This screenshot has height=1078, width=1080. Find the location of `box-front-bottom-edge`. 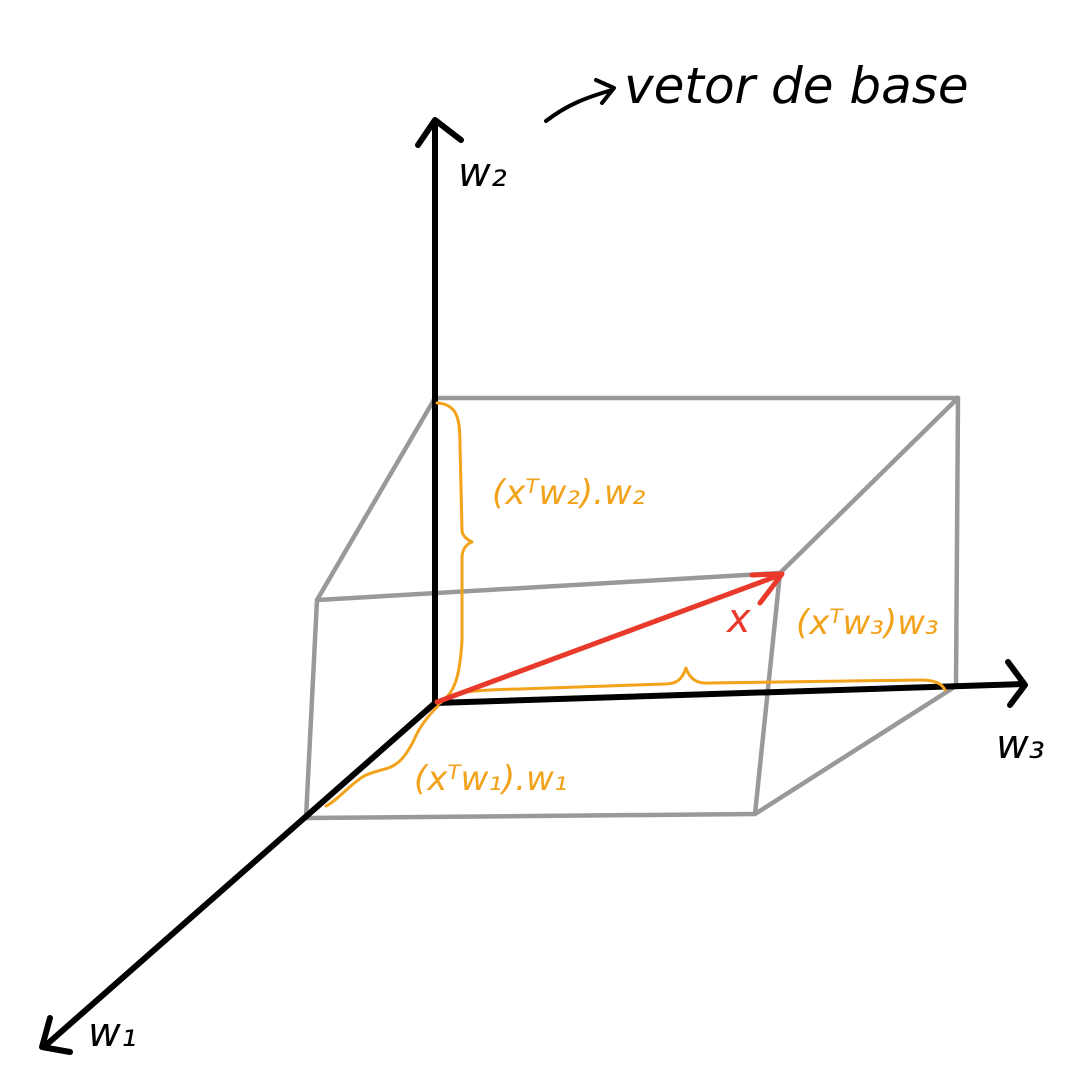

box-front-bottom-edge is located at coordinates (530, 816).